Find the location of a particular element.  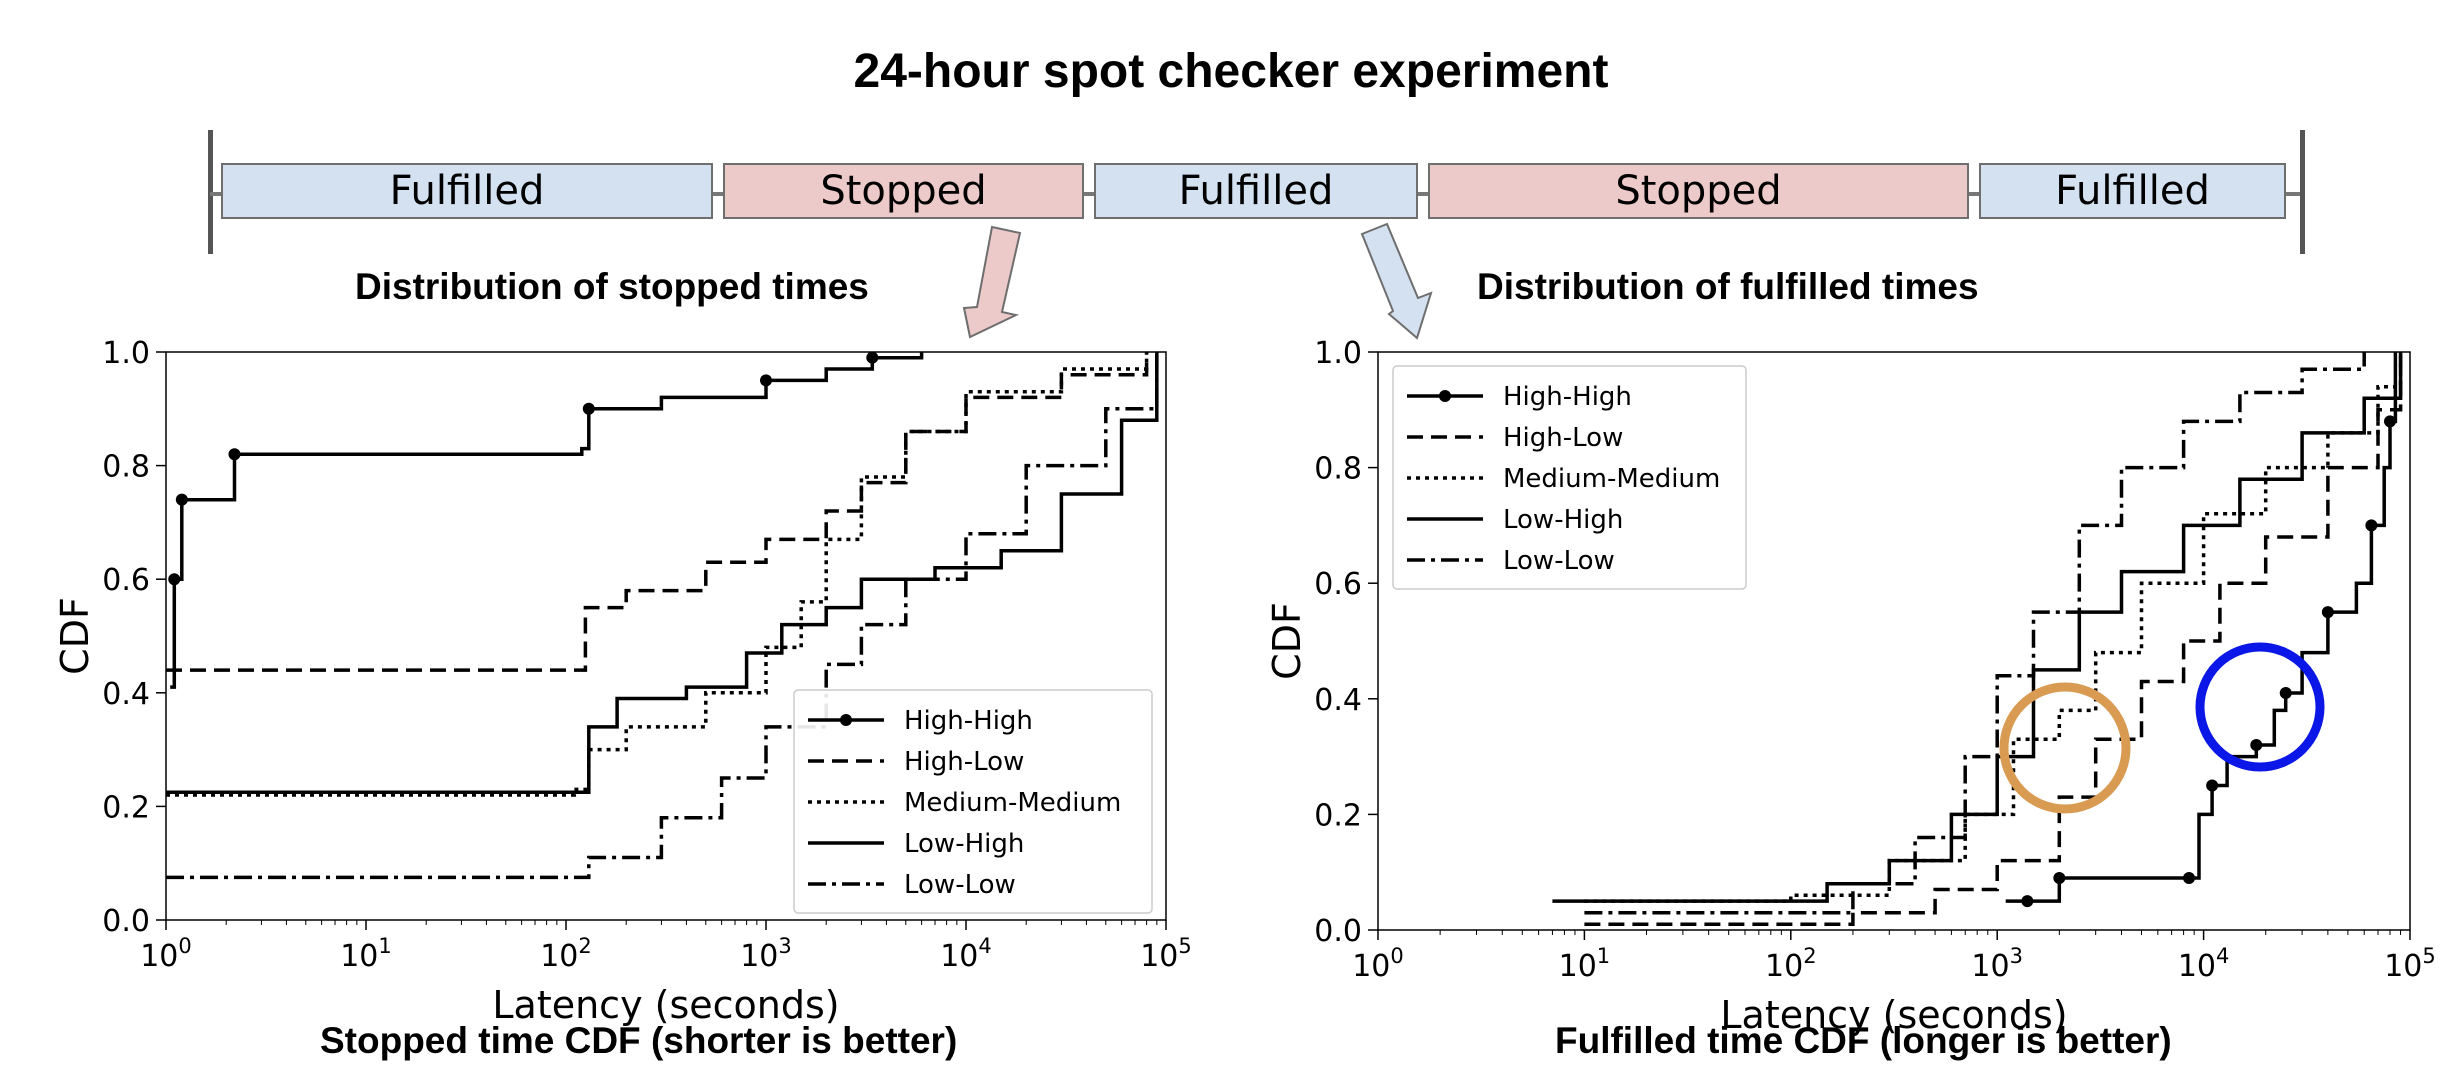

left-panel-caption: Stopped time CDF (shorter is better) is located at coordinates (639, 1040).